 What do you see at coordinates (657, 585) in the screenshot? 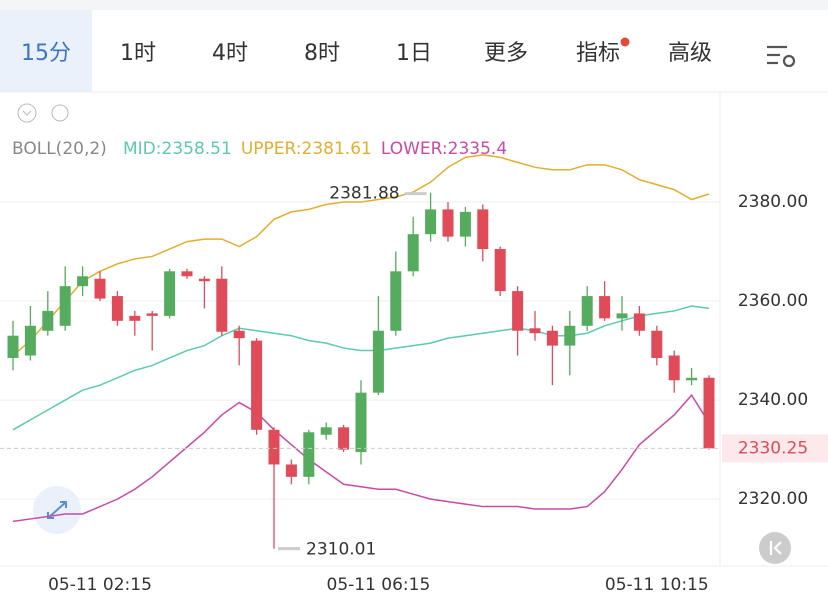
I see `x-tick-label: 05-11 10:15` at bounding box center [657, 585].